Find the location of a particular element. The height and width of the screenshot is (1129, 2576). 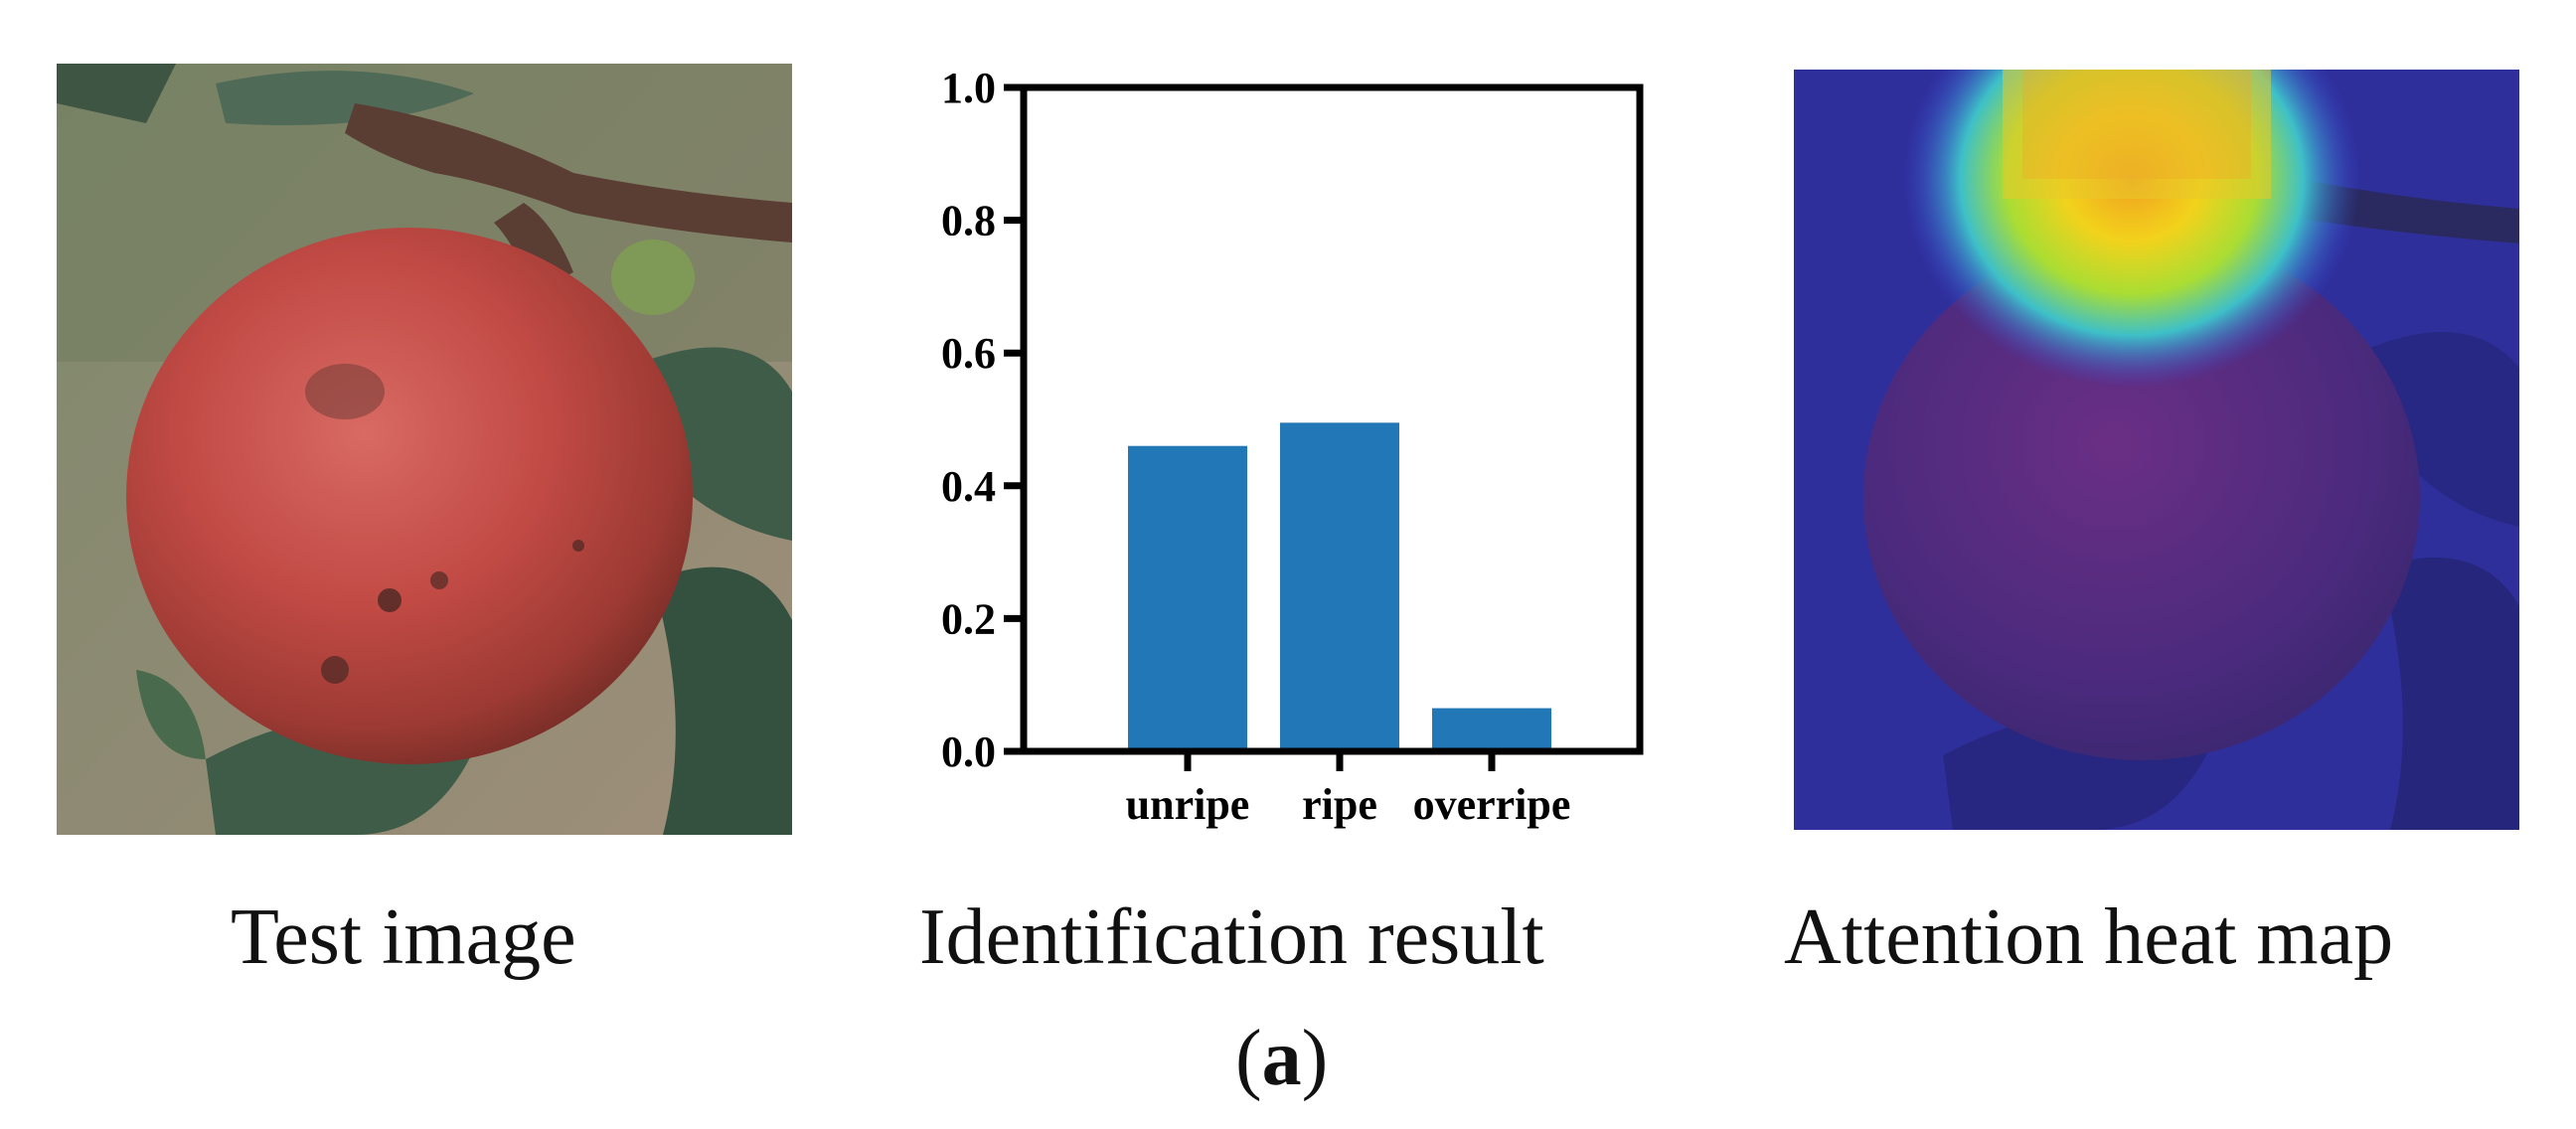

y-tick-label: 0.2 is located at coordinates (968, 618).